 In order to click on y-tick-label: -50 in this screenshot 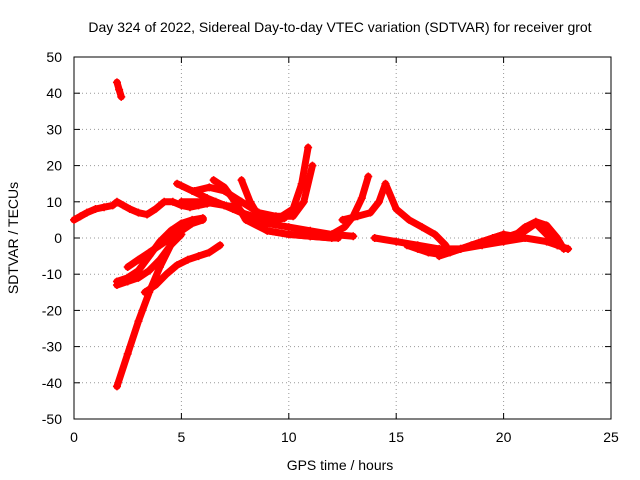, I will do `click(52, 419)`.